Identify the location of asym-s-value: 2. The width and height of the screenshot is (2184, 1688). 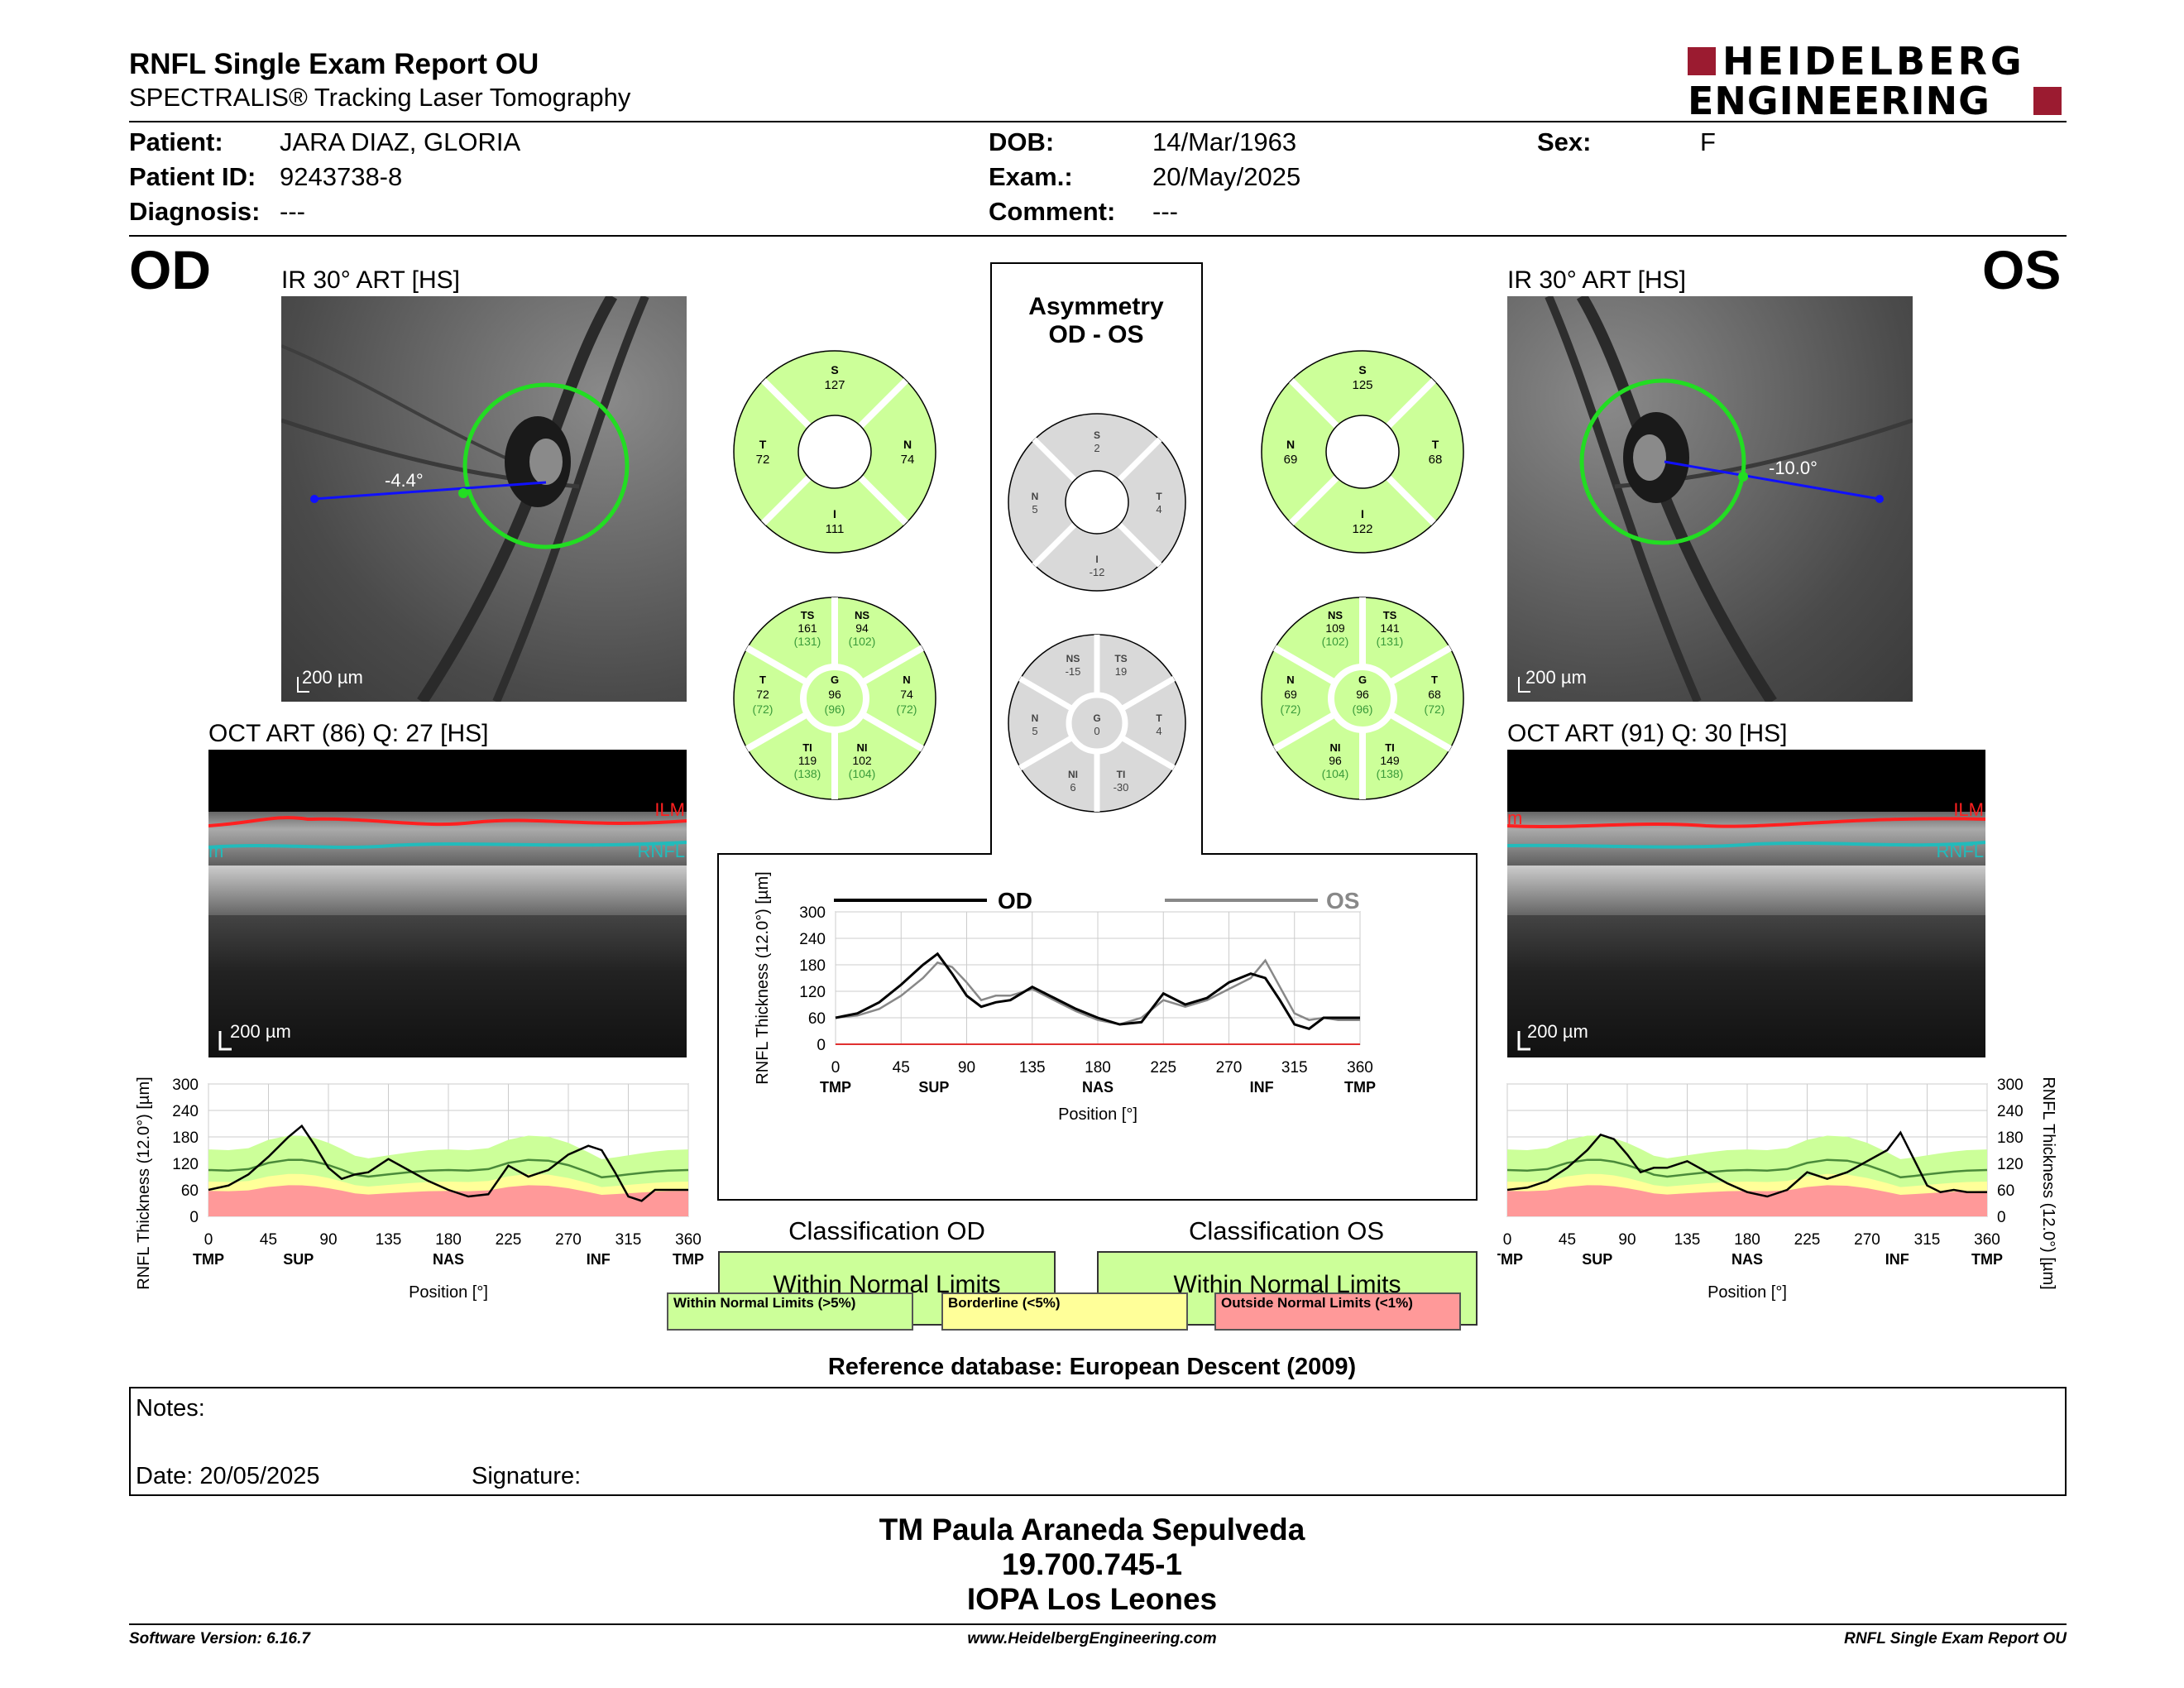
(1096, 448).